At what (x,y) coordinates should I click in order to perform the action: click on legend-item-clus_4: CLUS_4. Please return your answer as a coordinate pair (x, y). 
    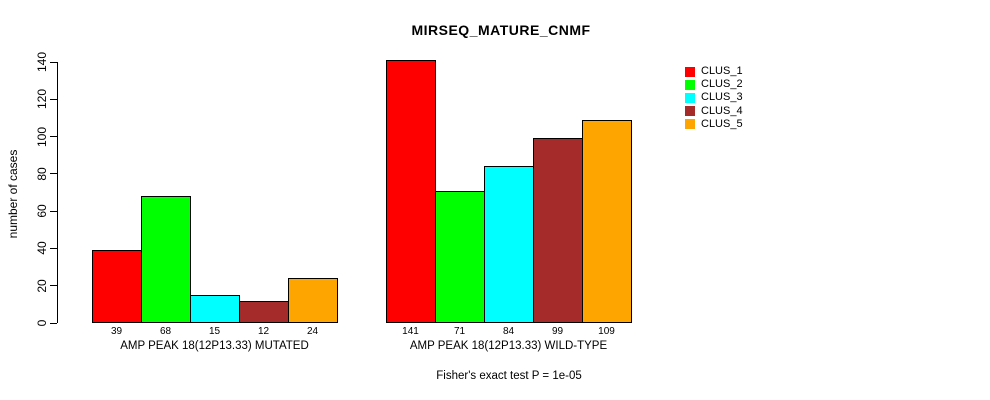
    Looking at the image, I should click on (714, 111).